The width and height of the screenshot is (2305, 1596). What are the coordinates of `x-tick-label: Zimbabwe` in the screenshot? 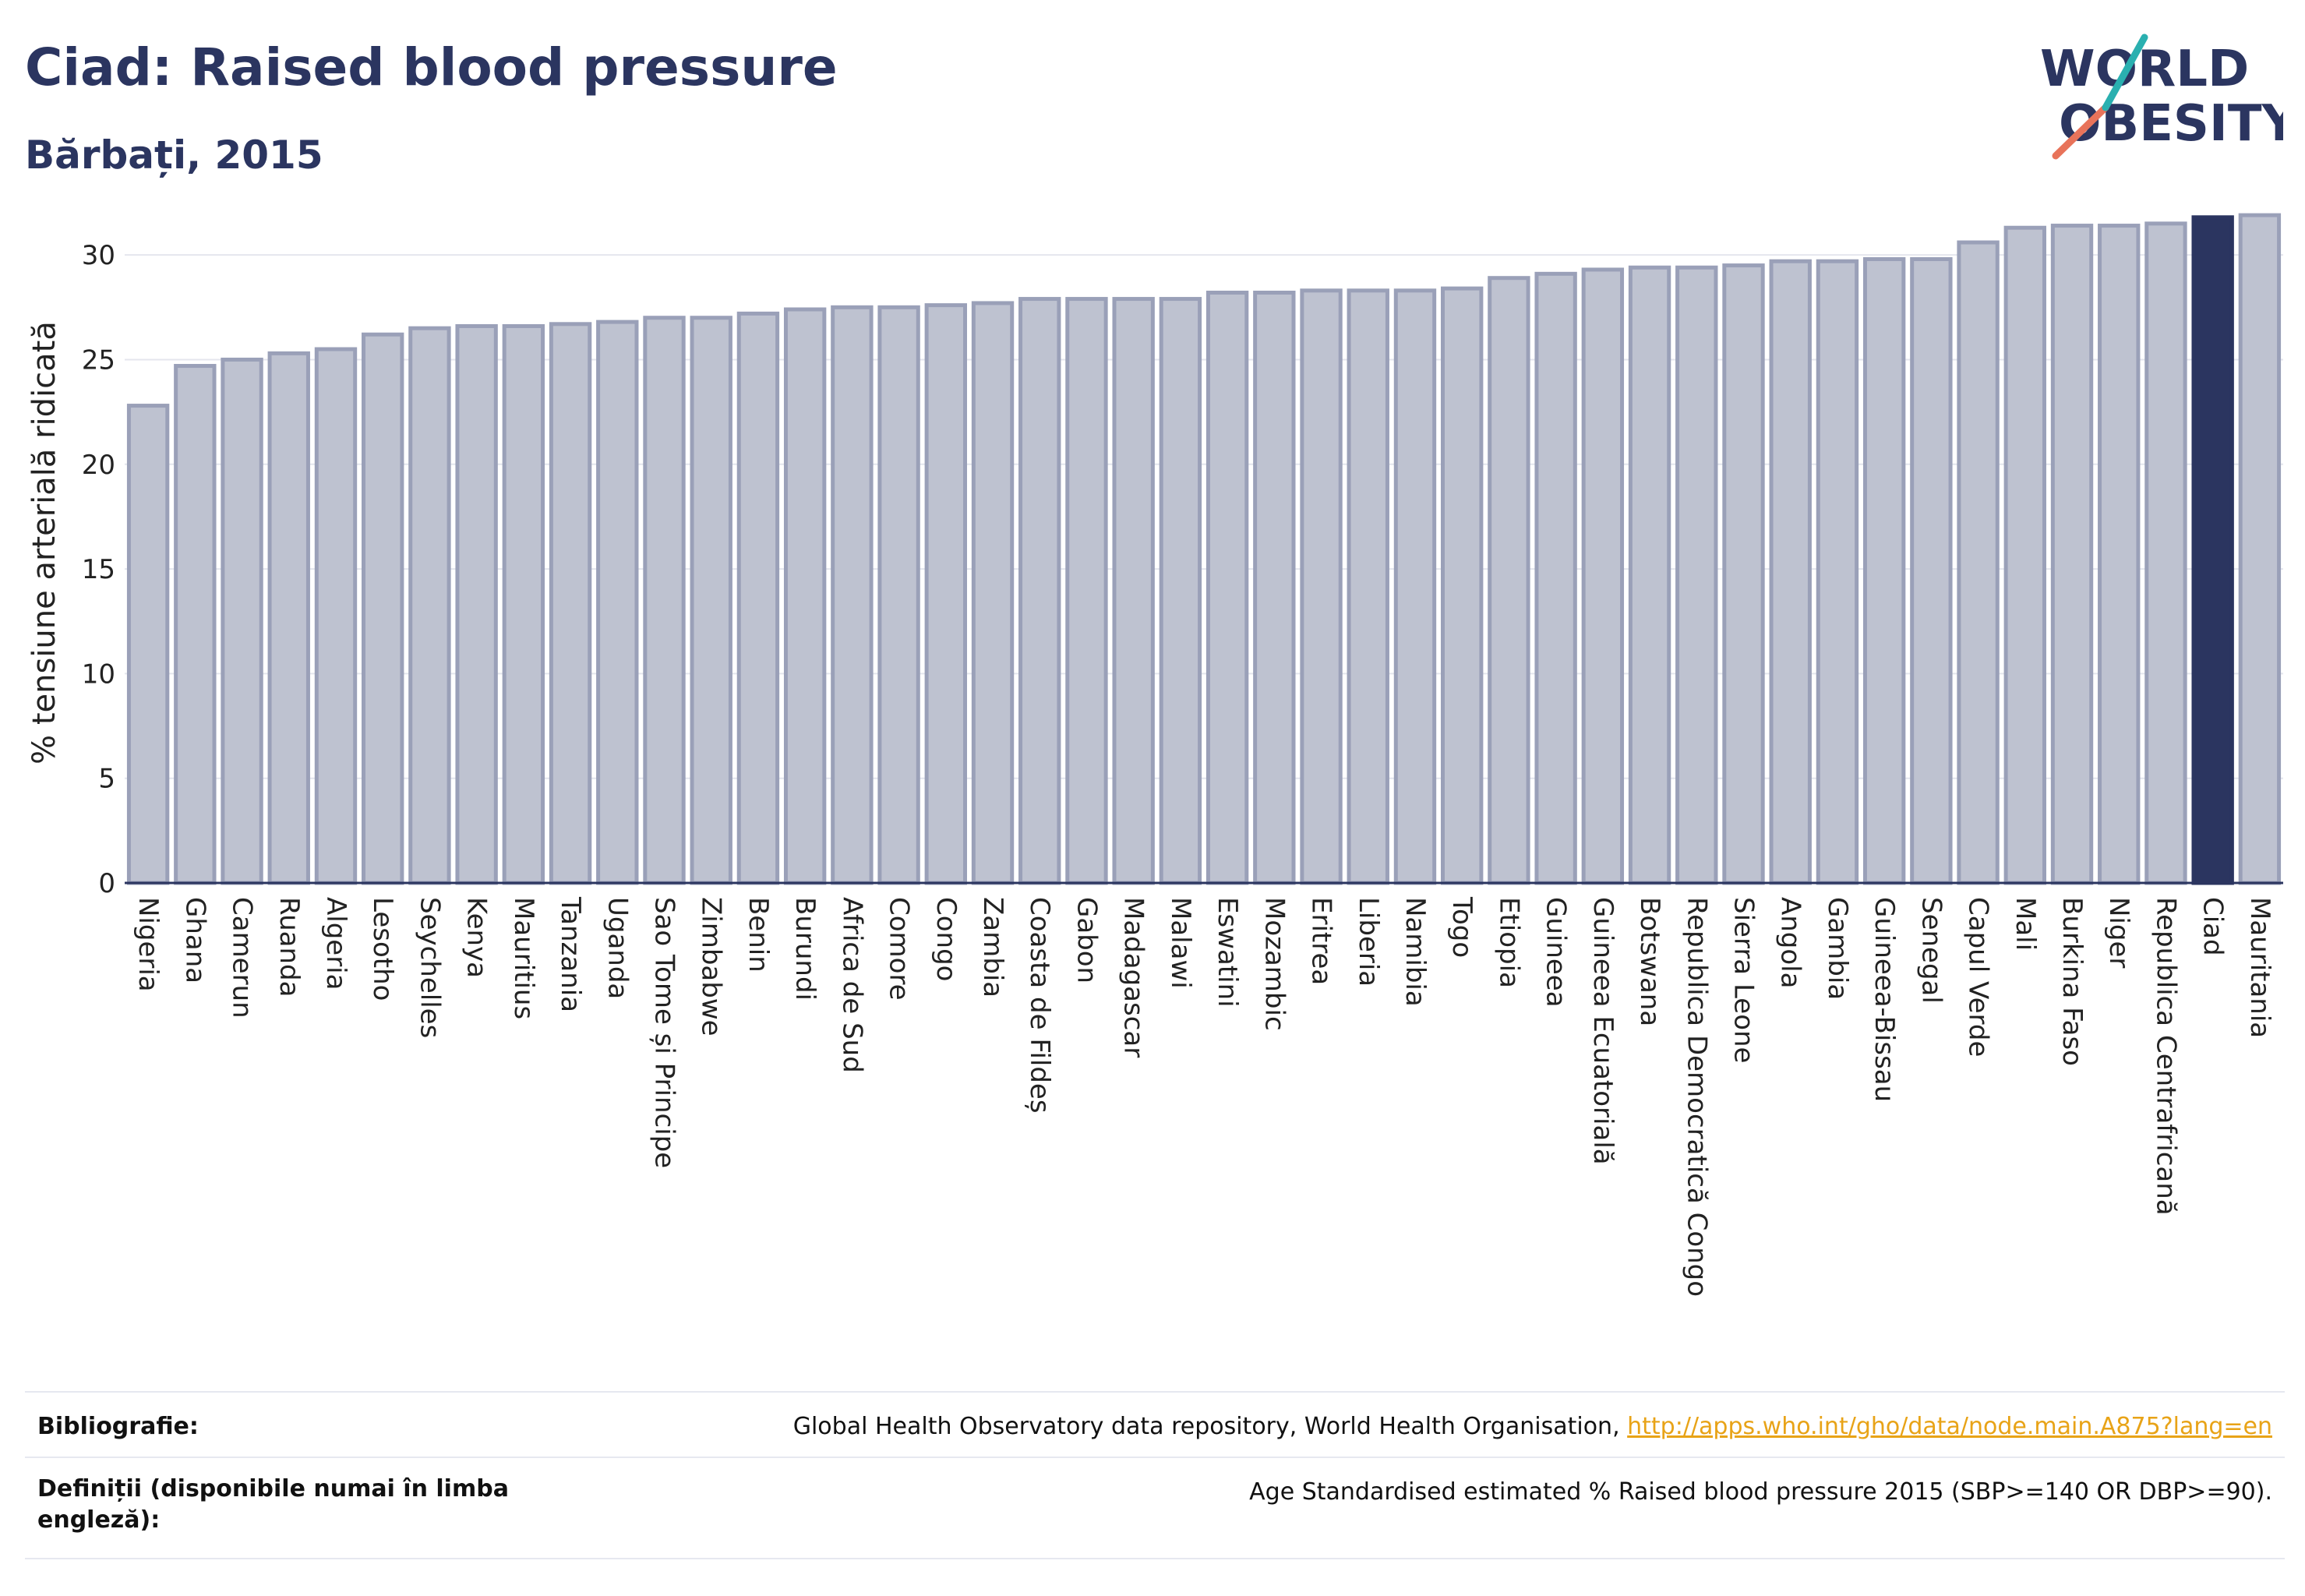 It's located at (711, 966).